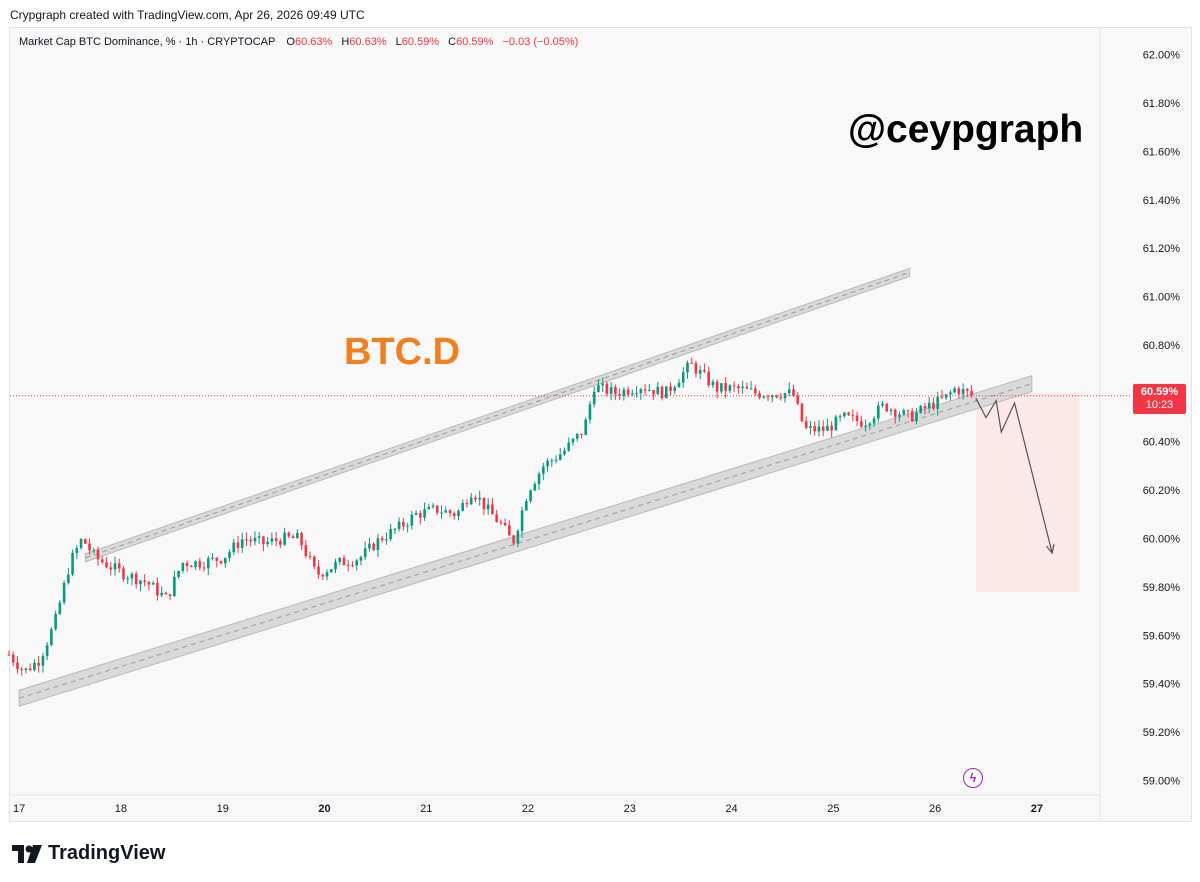 The height and width of the screenshot is (882, 1200). I want to click on y-tick-label: 61.60%, so click(1162, 152).